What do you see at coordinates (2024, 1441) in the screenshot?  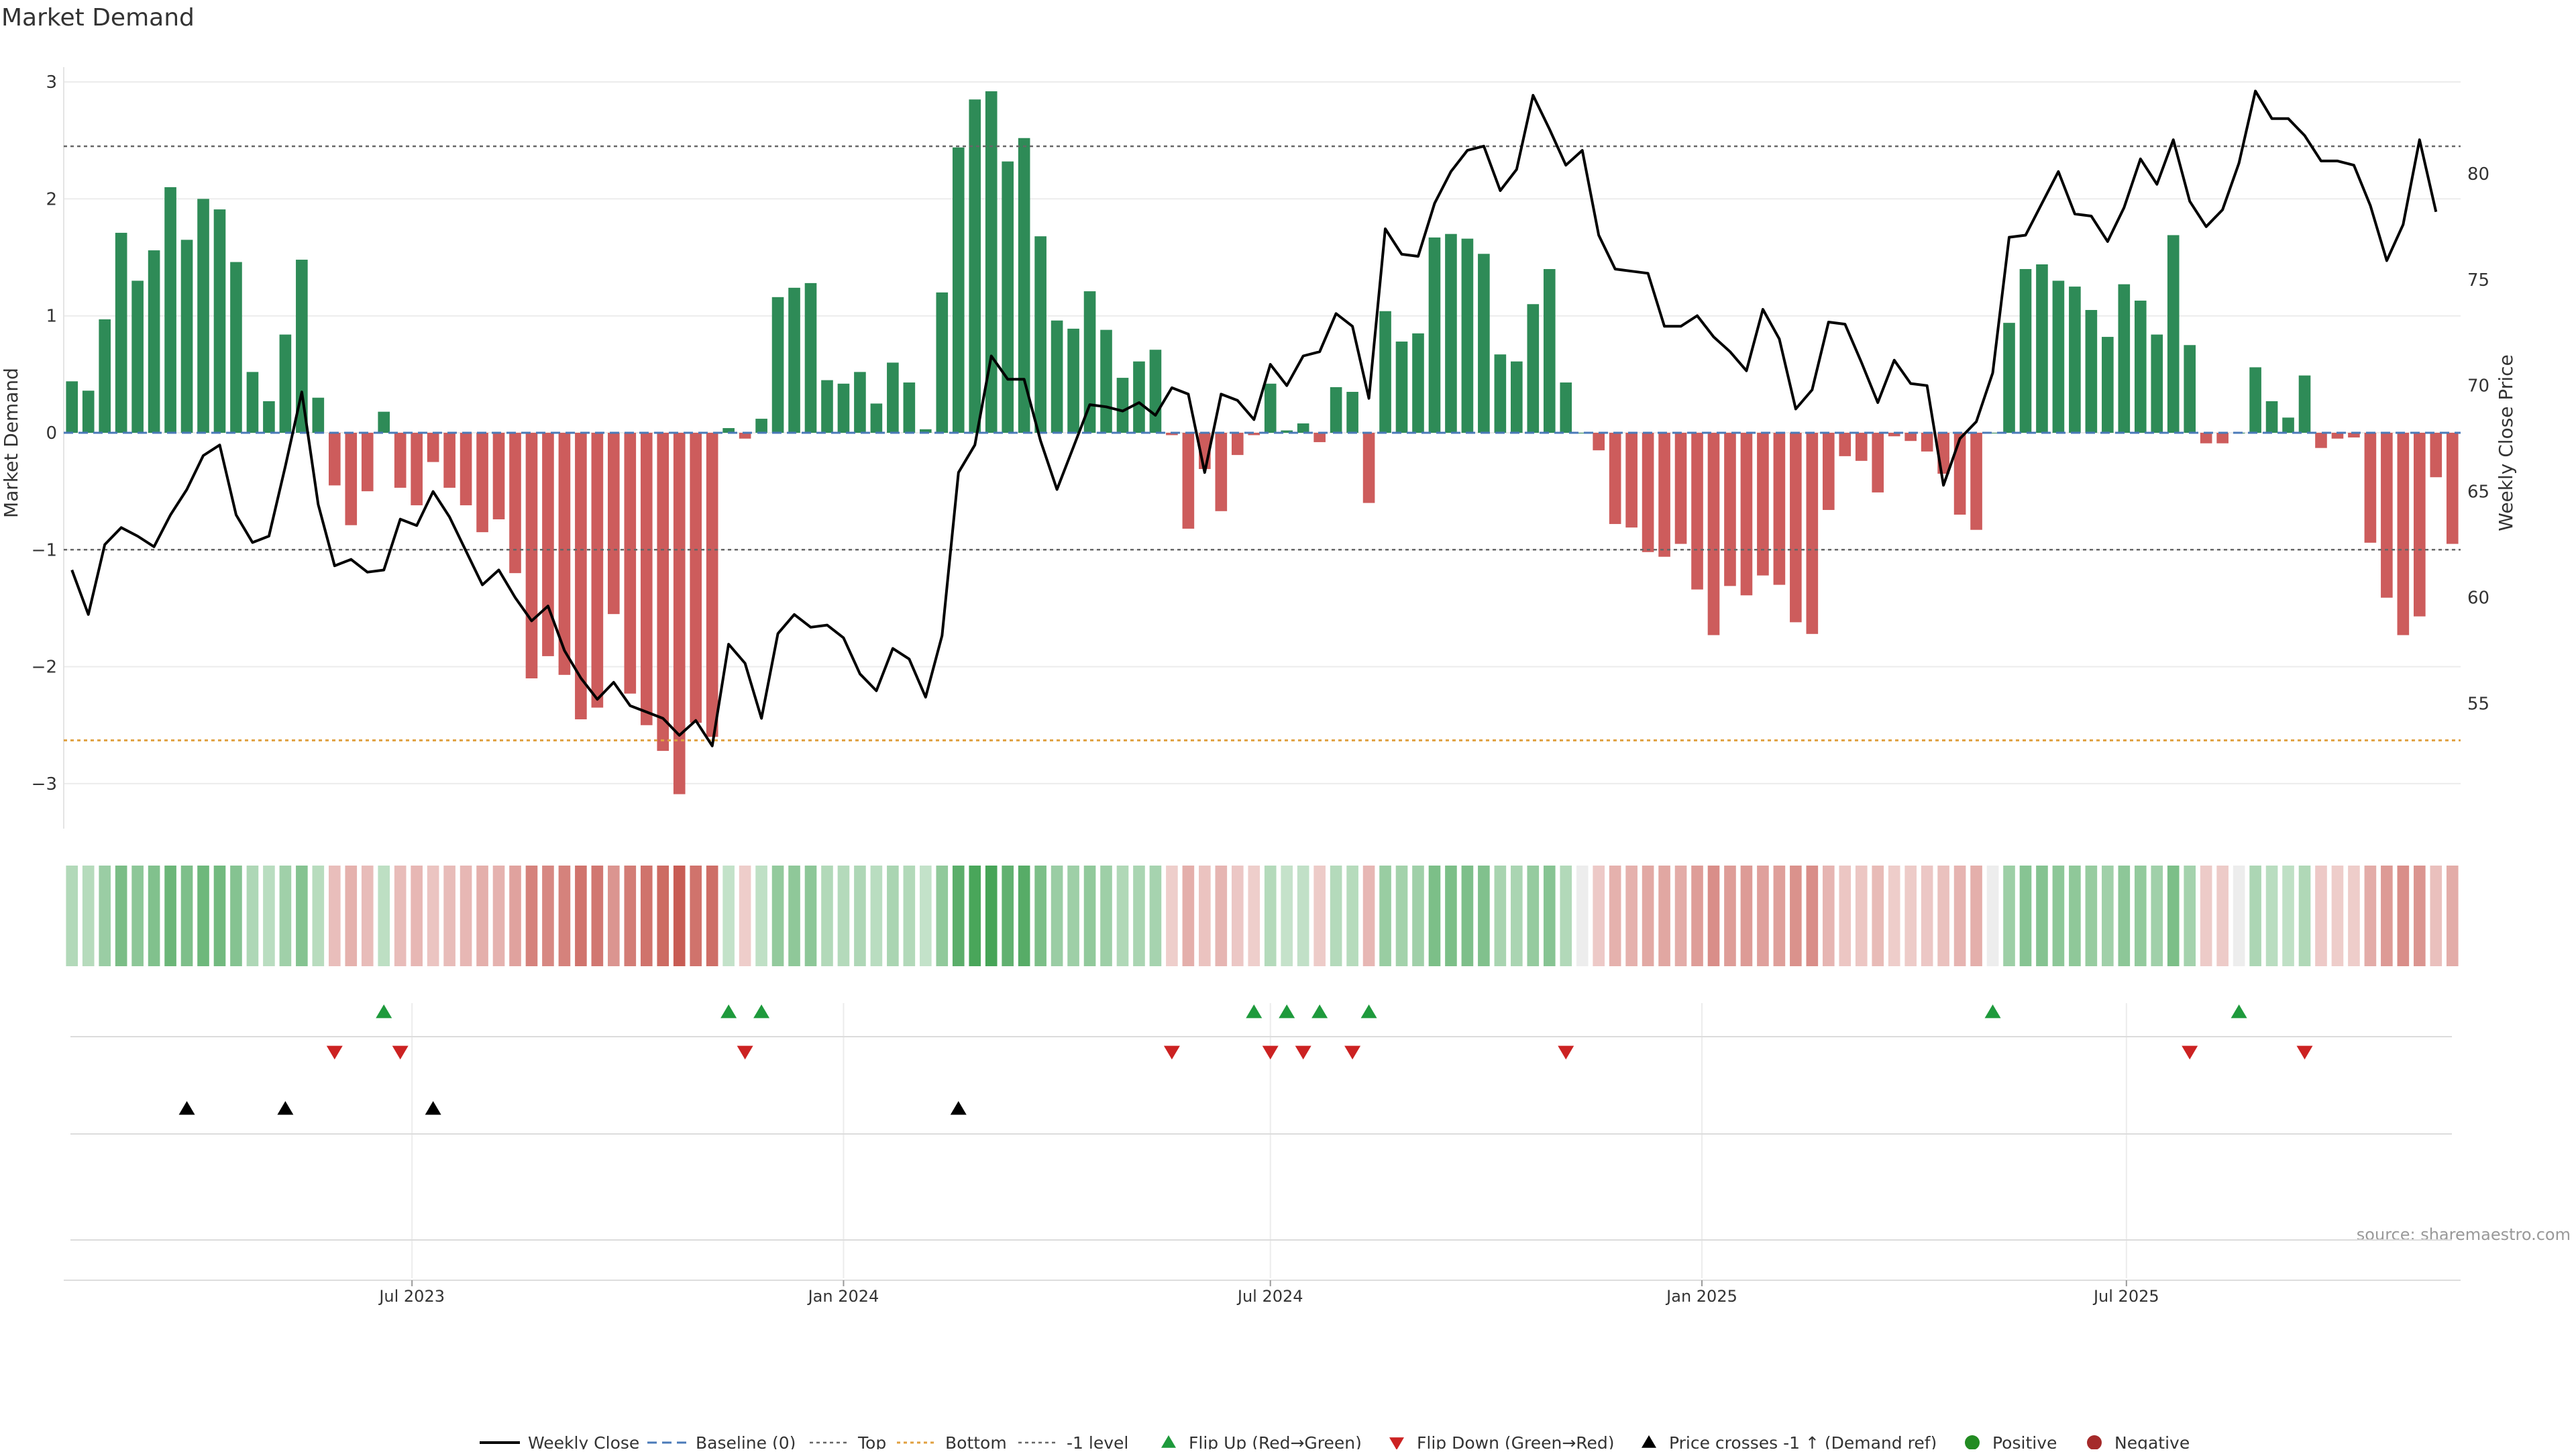 I see `legend-label: Positive` at bounding box center [2024, 1441].